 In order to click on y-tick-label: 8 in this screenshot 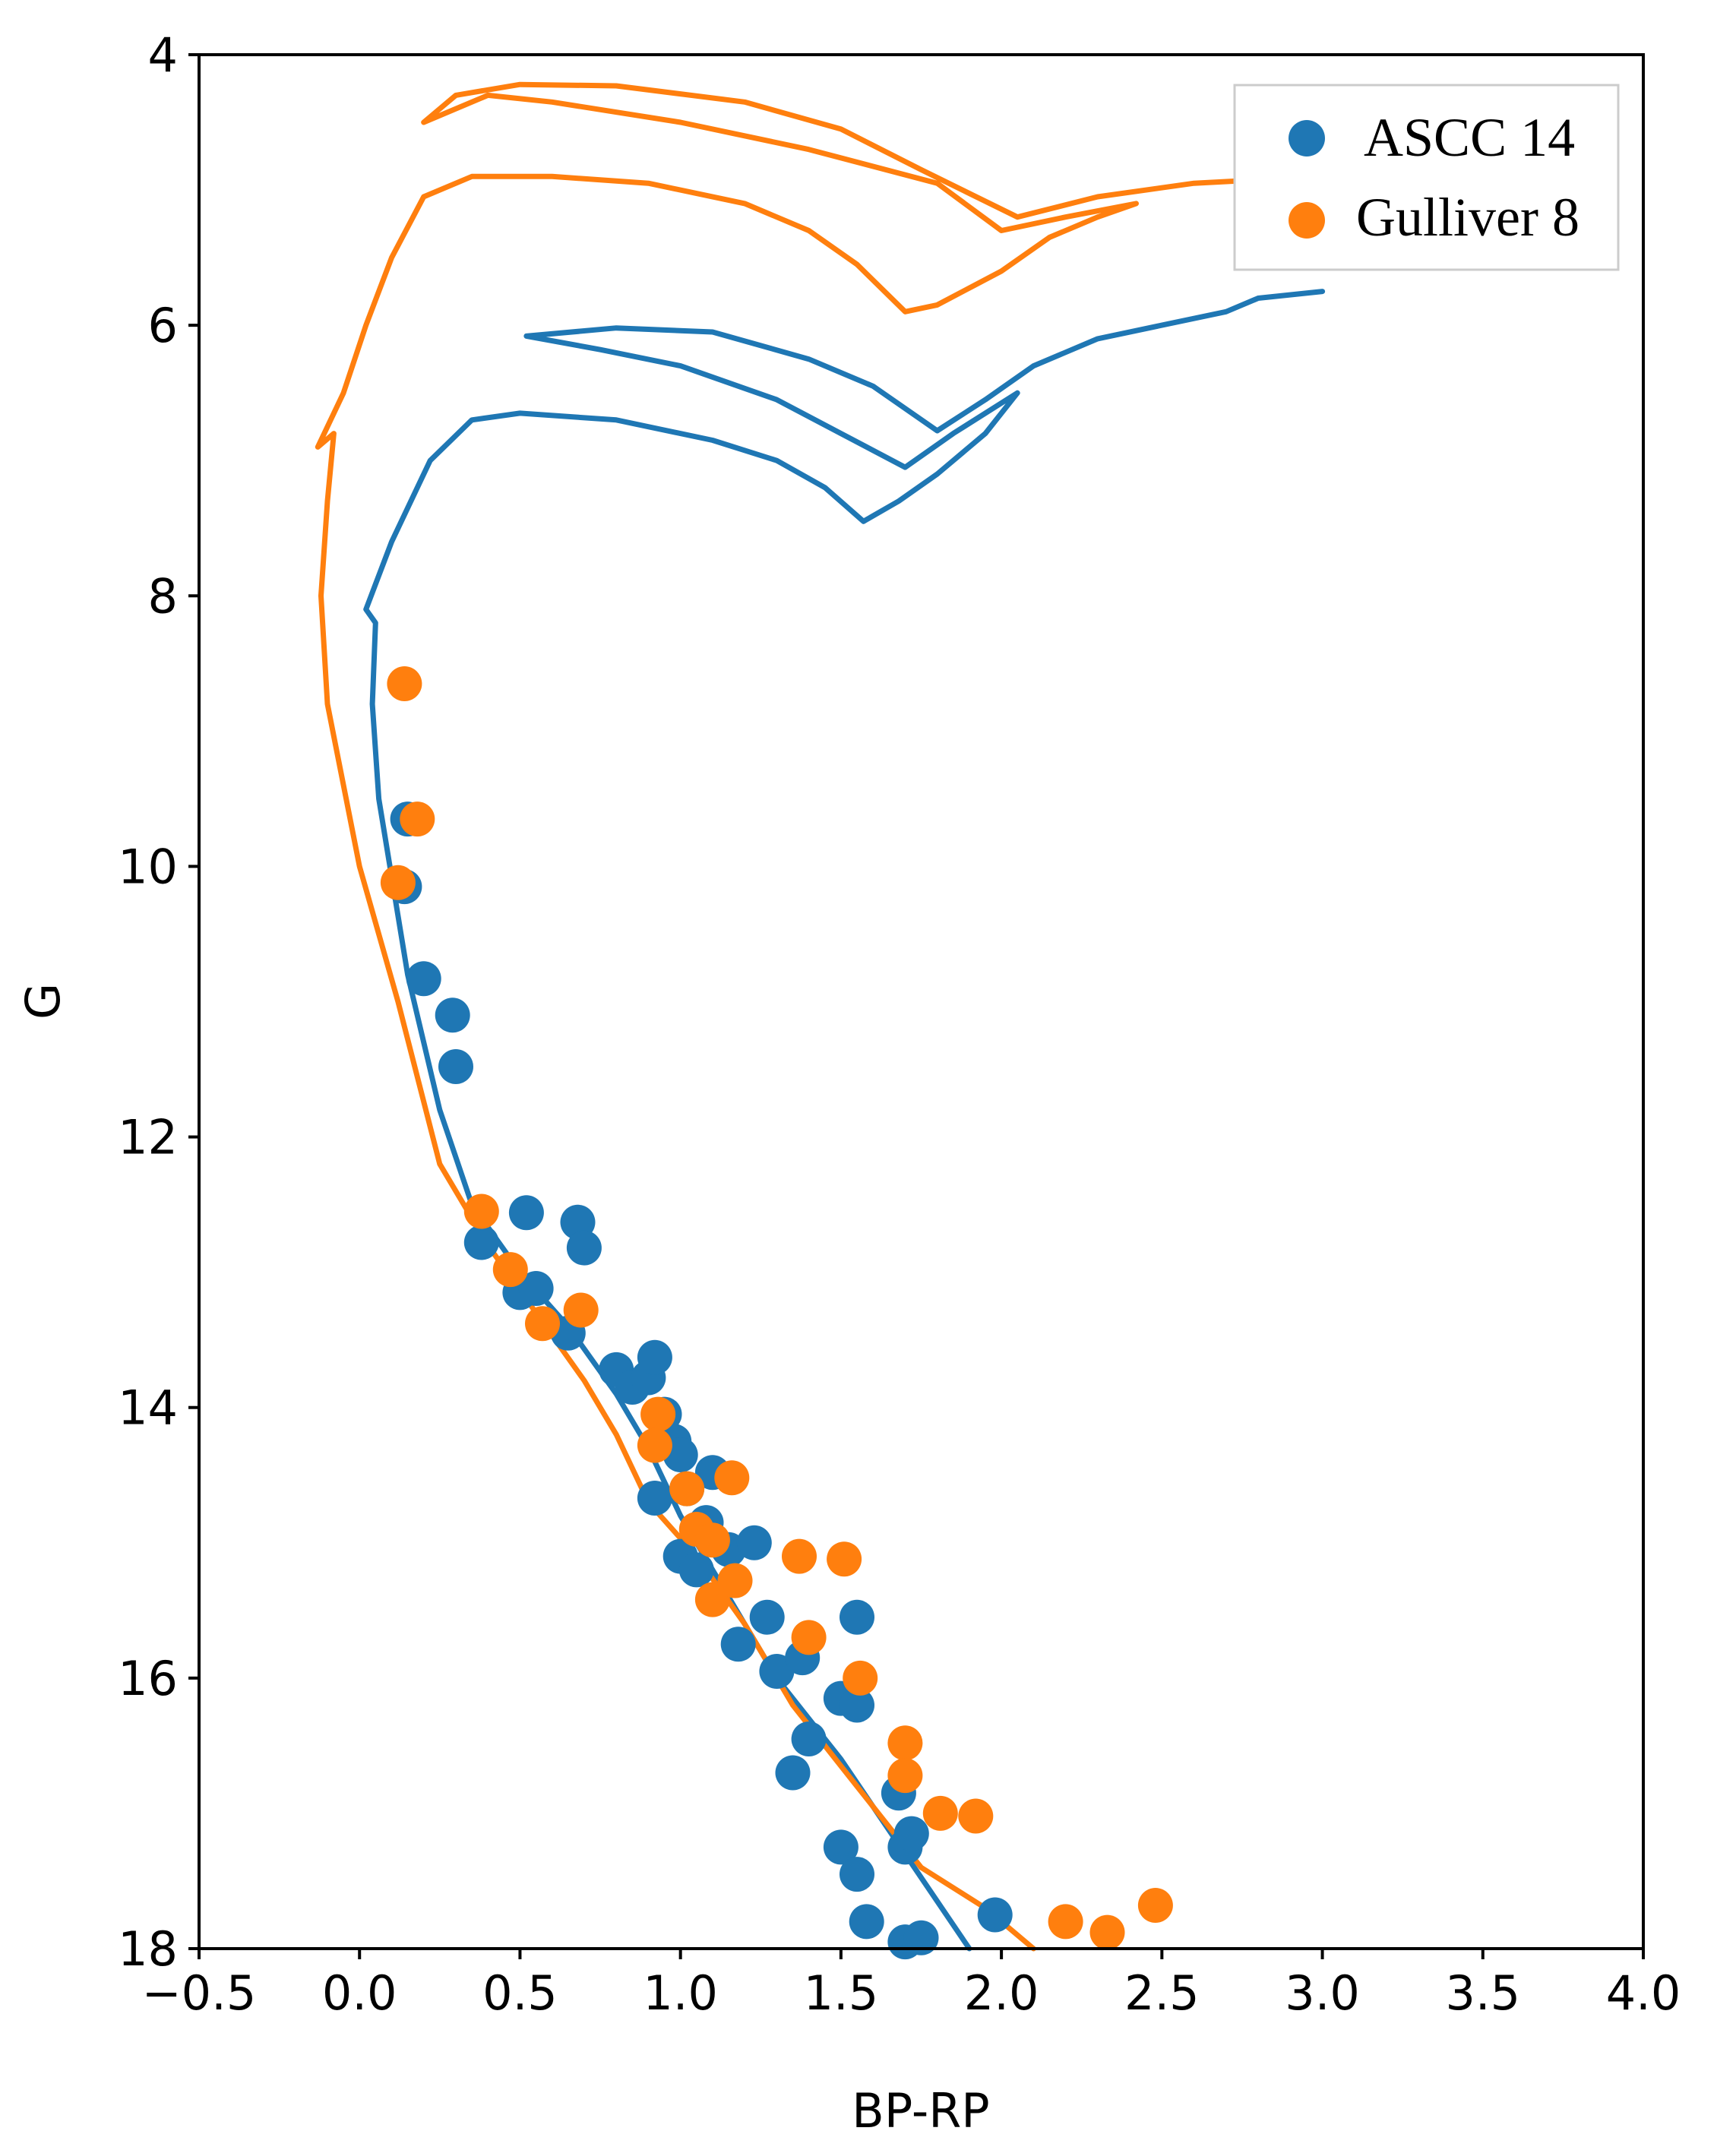, I will do `click(163, 596)`.